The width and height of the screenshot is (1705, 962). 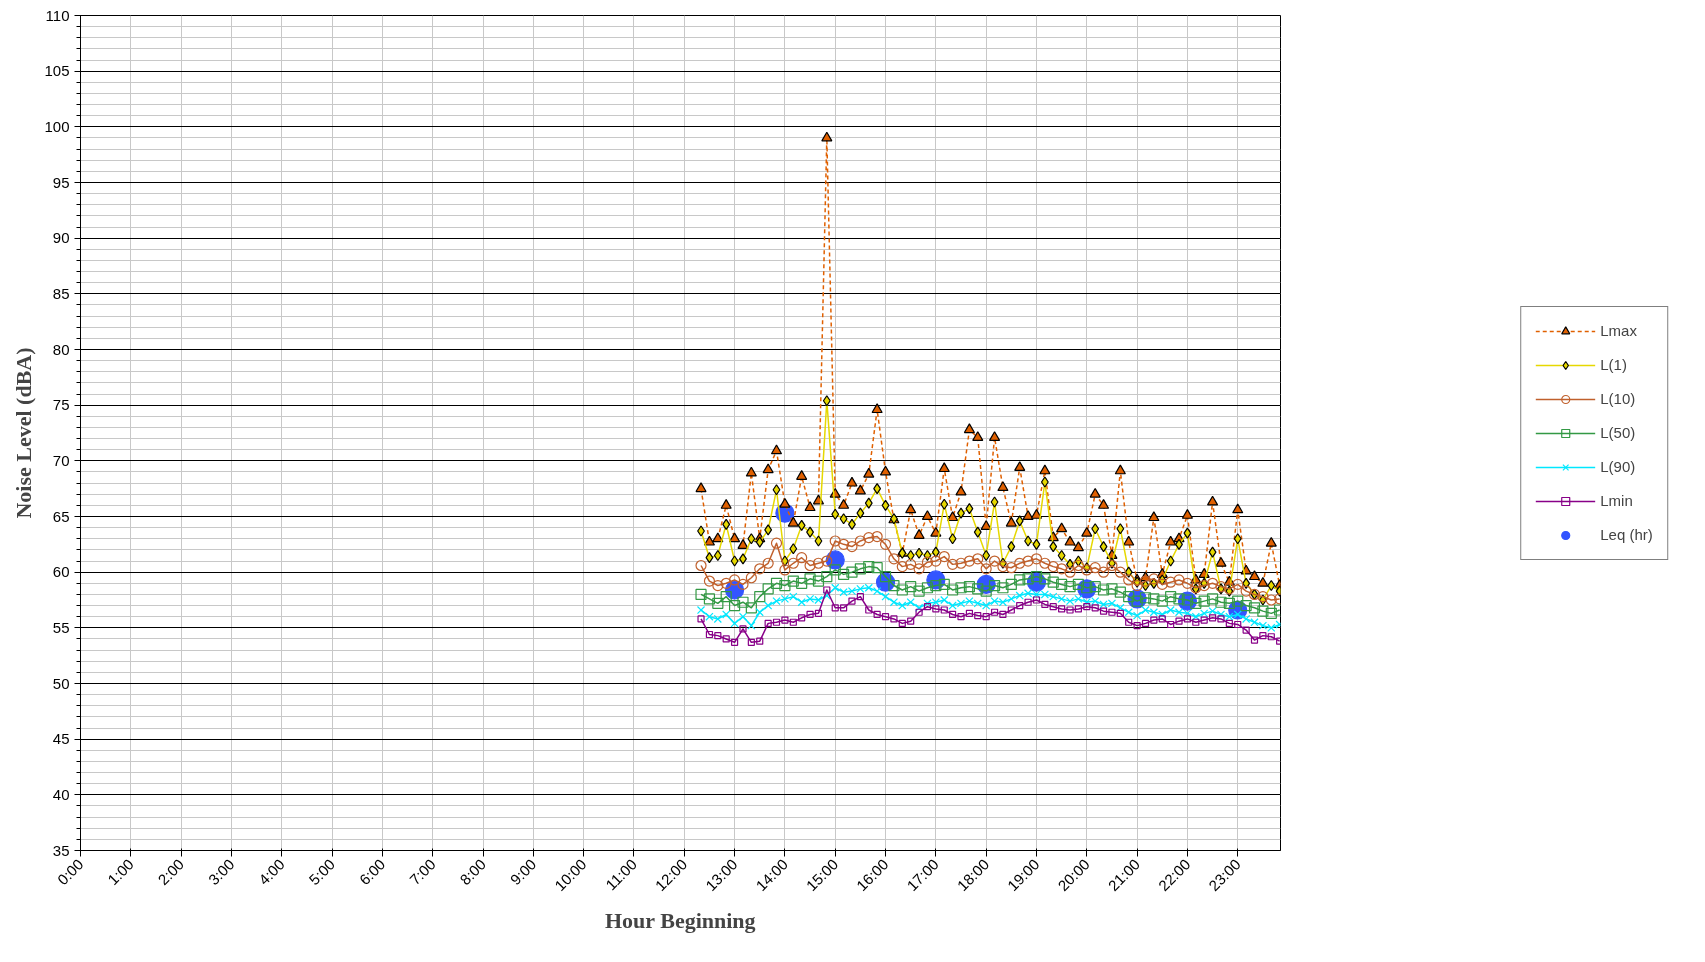 What do you see at coordinates (221, 872) in the screenshot?
I see `x-tick-label: 3:00` at bounding box center [221, 872].